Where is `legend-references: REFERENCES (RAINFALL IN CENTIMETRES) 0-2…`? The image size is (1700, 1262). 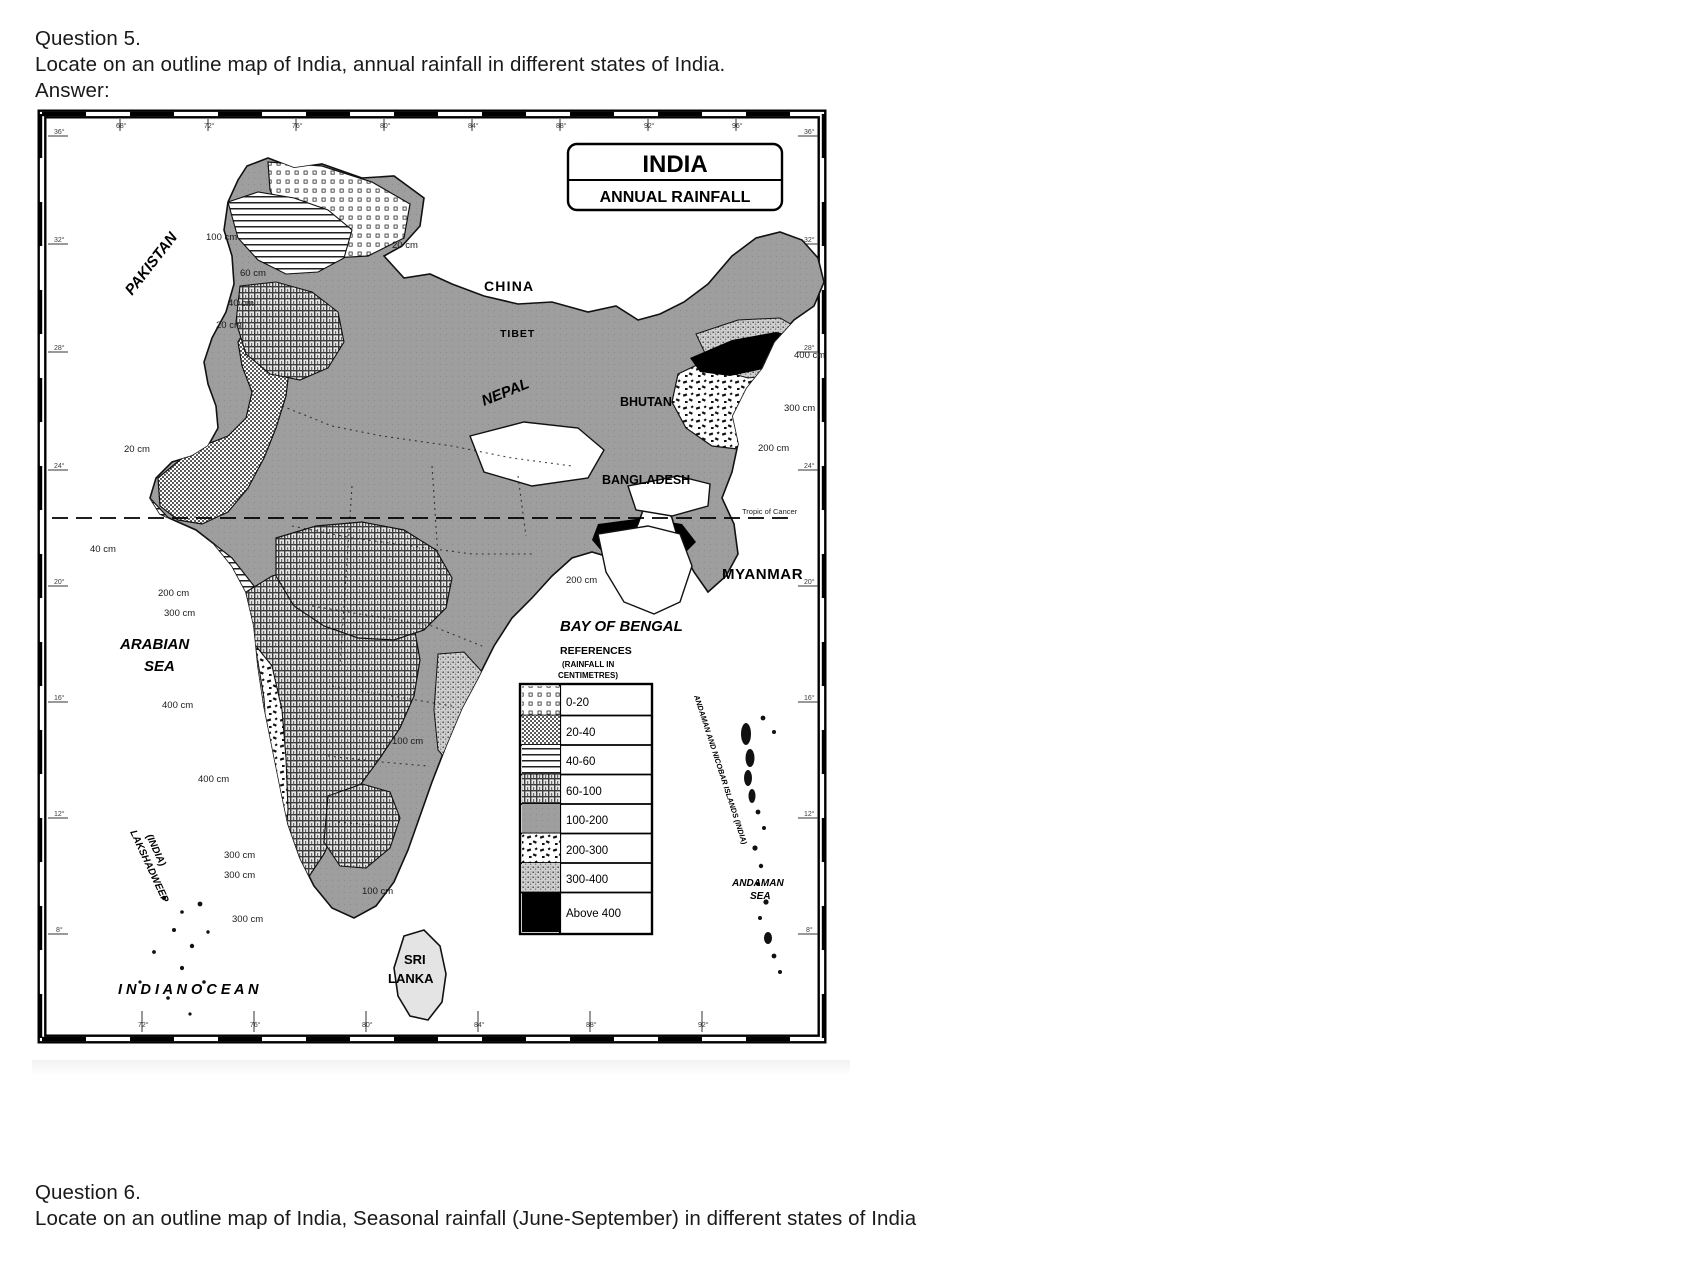 legend-references: REFERENCES (RAINFALL IN CENTIMETRES) 0-2… is located at coordinates (586, 790).